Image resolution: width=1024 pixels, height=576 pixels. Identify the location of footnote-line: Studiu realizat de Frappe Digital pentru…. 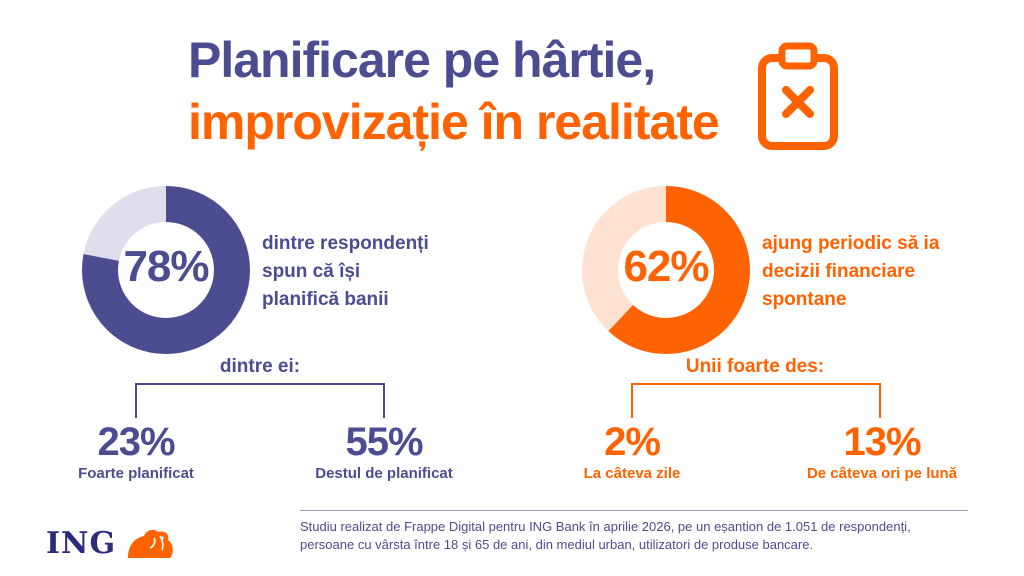
(605, 526).